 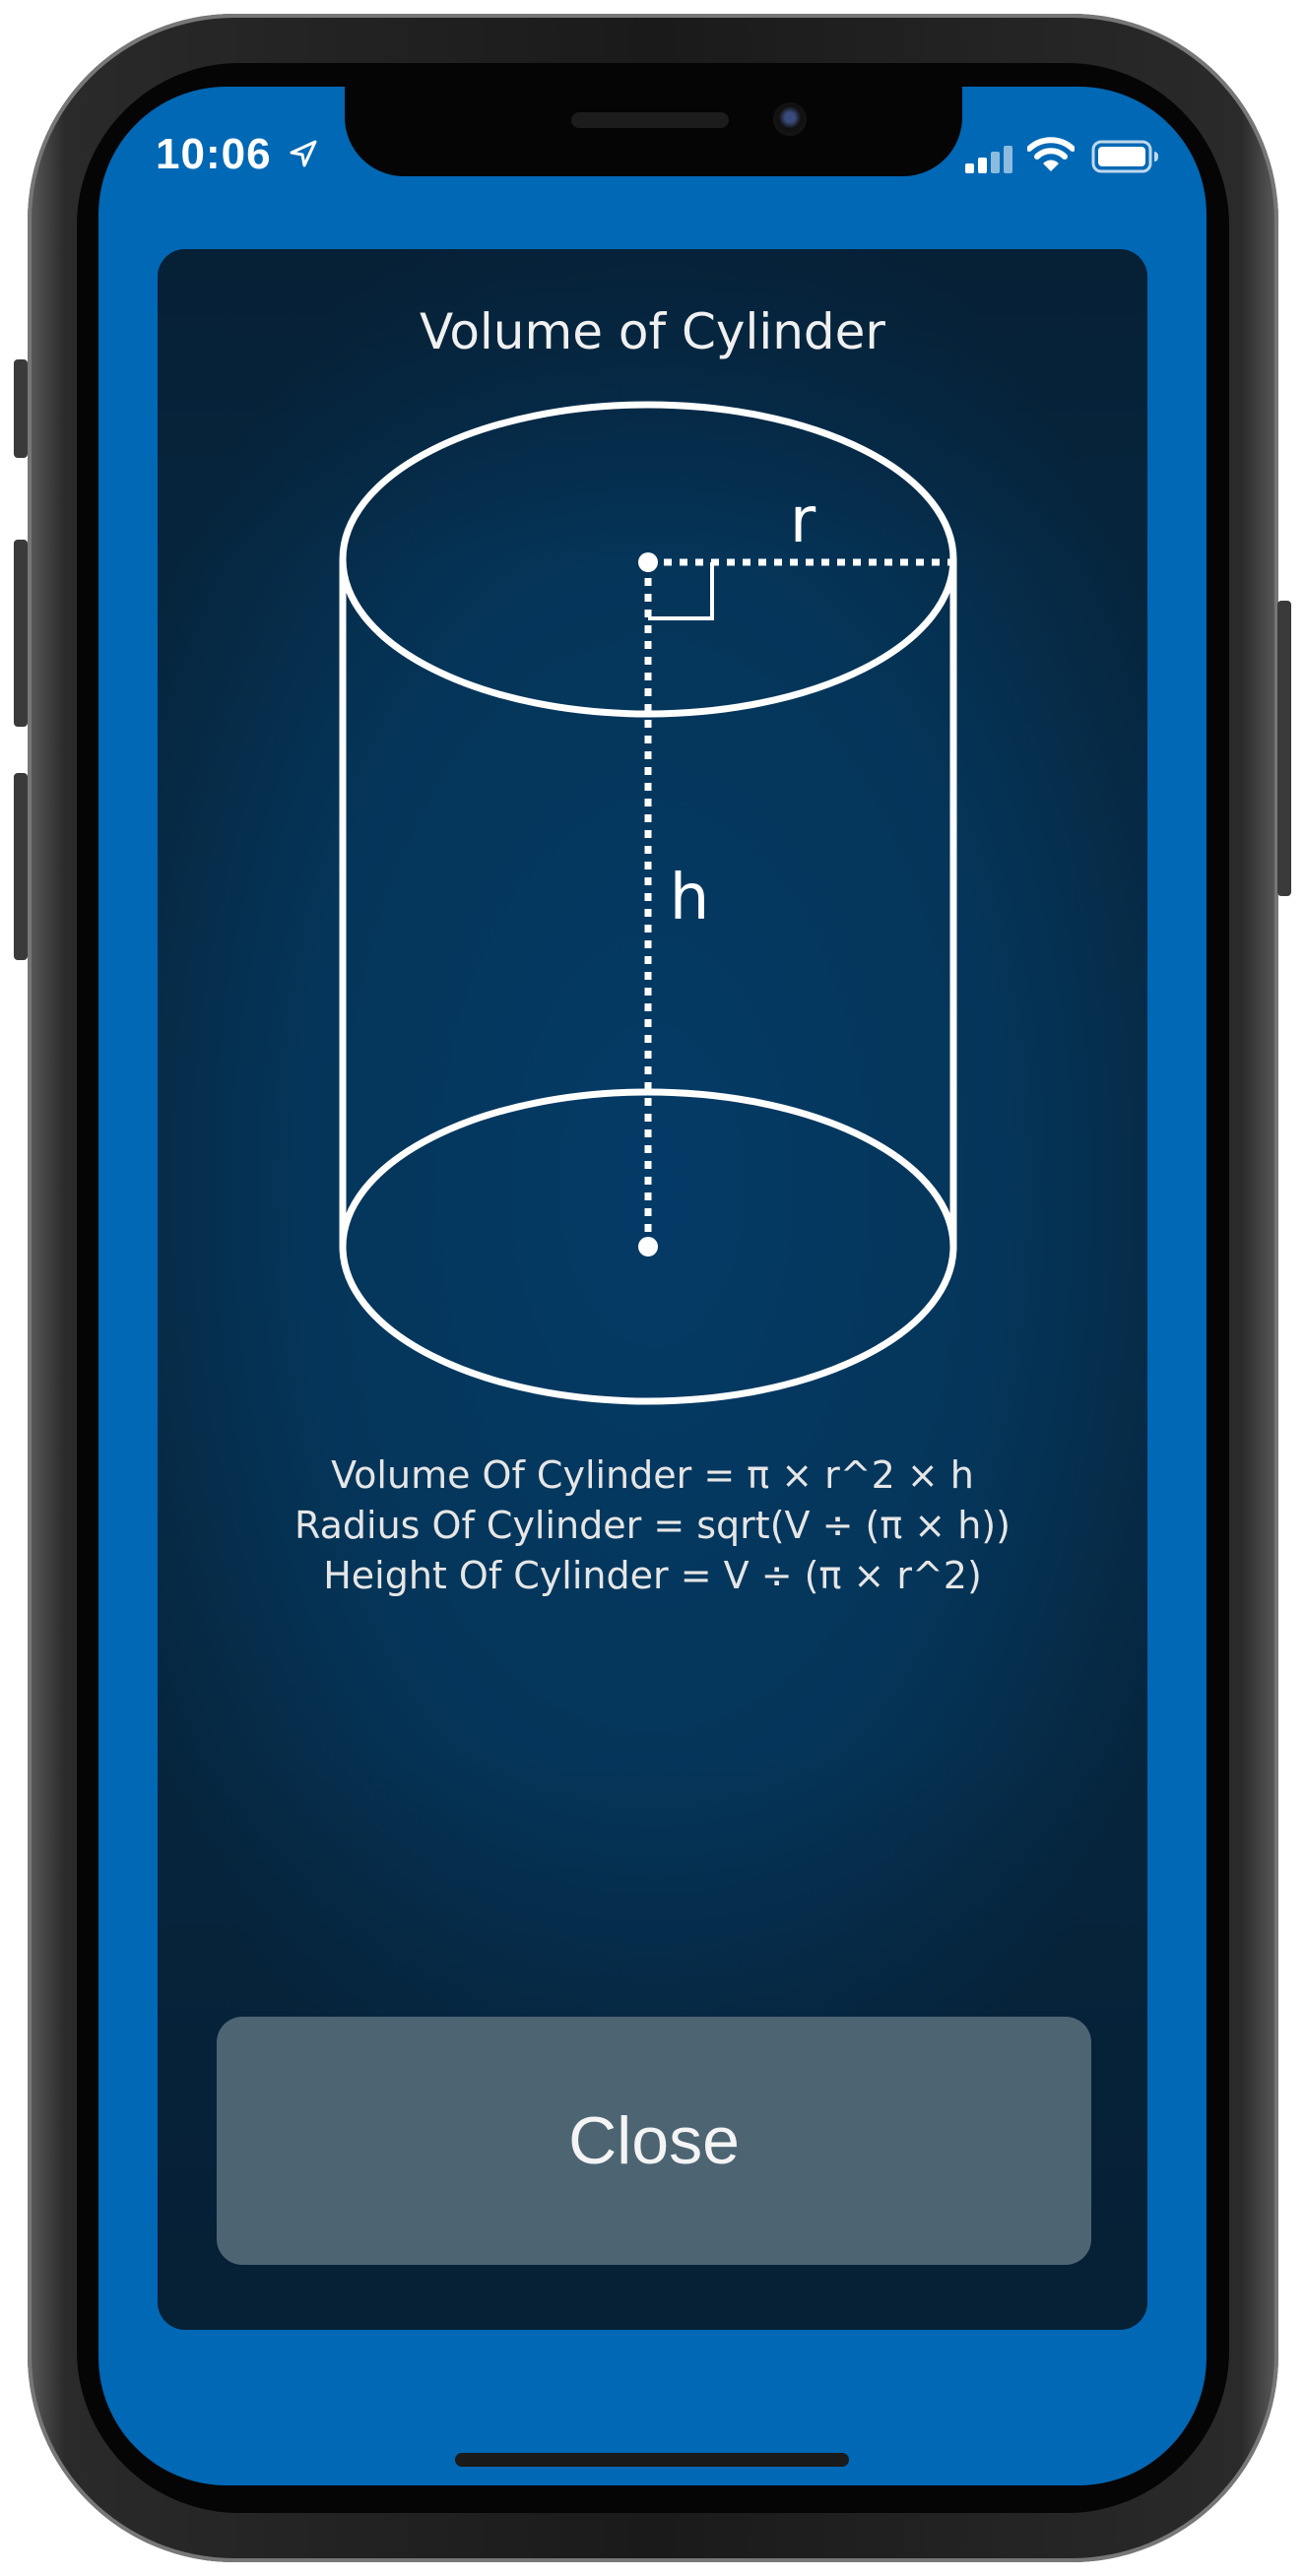 What do you see at coordinates (21, 633) in the screenshot?
I see `volume-up-button` at bounding box center [21, 633].